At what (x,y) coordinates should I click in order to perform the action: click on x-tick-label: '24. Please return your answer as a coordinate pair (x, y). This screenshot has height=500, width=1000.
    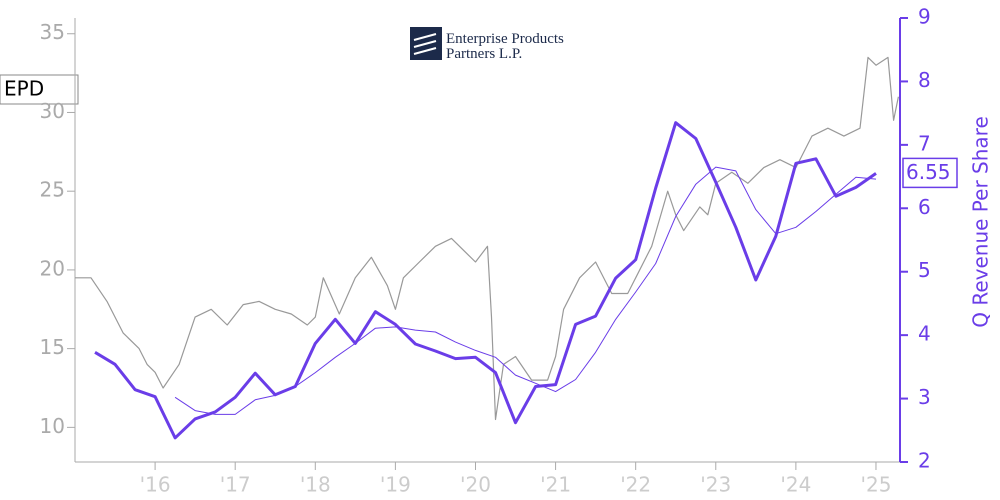
    Looking at the image, I should click on (795, 485).